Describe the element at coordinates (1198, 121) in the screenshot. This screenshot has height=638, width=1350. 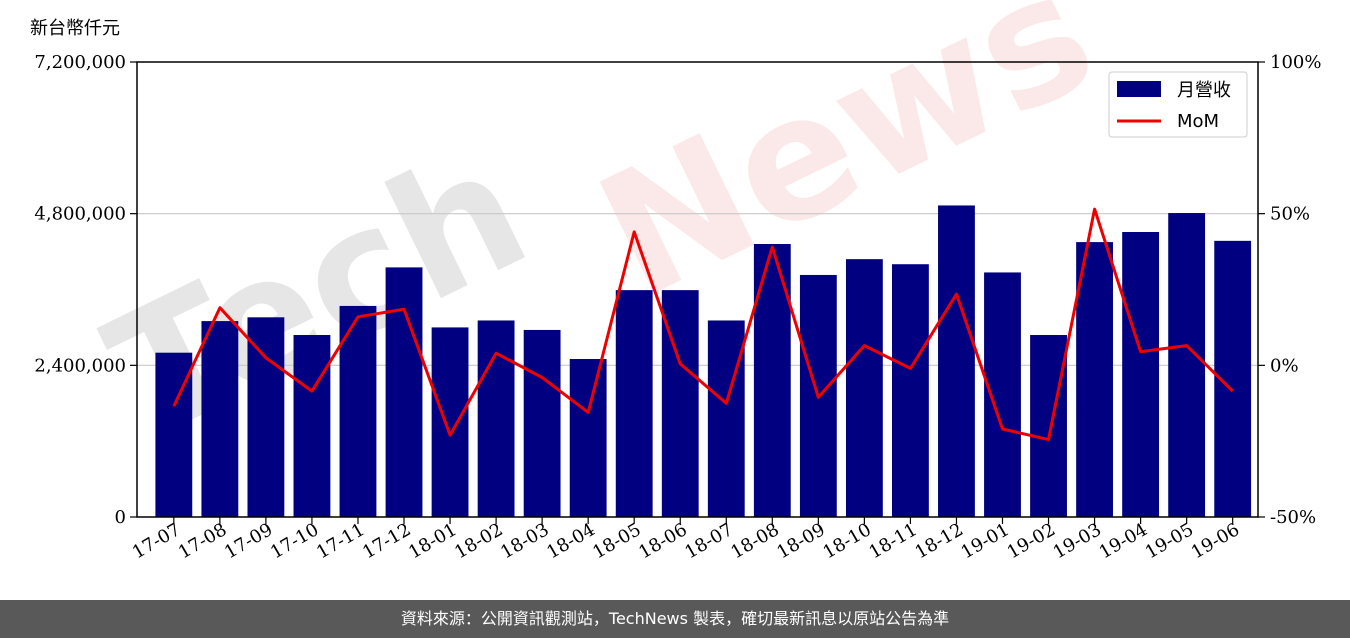
I see `legend-label-mom: MoM` at that location.